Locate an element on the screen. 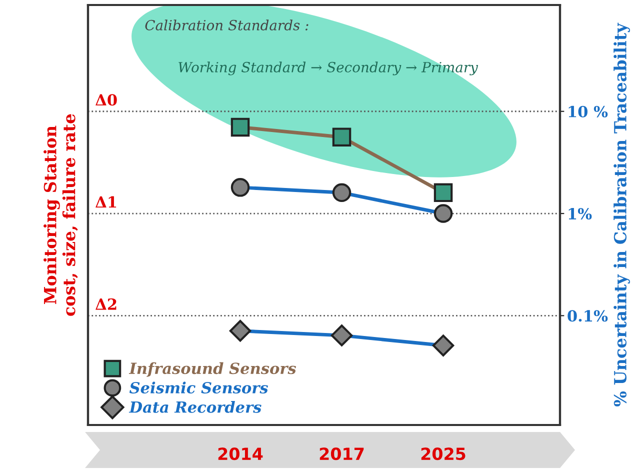 Image resolution: width=631 pixels, height=469 pixels. legend-label: Seismic Sensors is located at coordinates (198, 388).